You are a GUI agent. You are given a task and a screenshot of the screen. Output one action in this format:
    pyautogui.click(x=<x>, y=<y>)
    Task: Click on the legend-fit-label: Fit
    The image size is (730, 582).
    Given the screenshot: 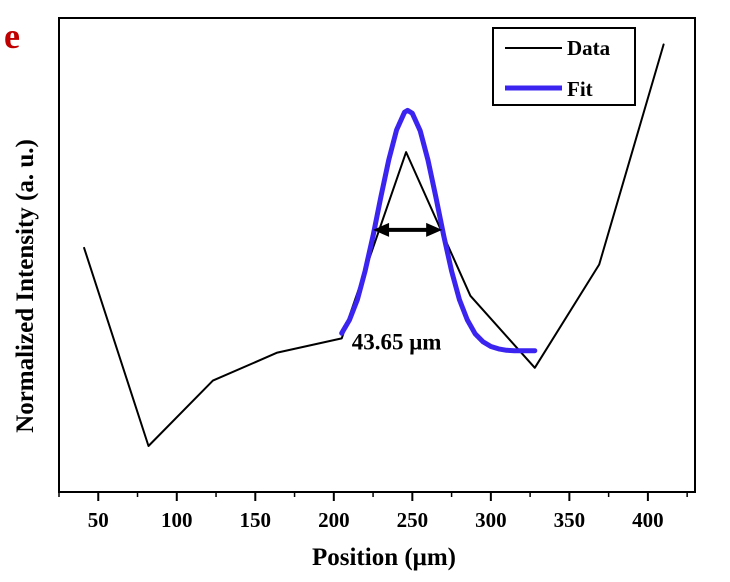 What is the action you would take?
    pyautogui.click(x=580, y=89)
    